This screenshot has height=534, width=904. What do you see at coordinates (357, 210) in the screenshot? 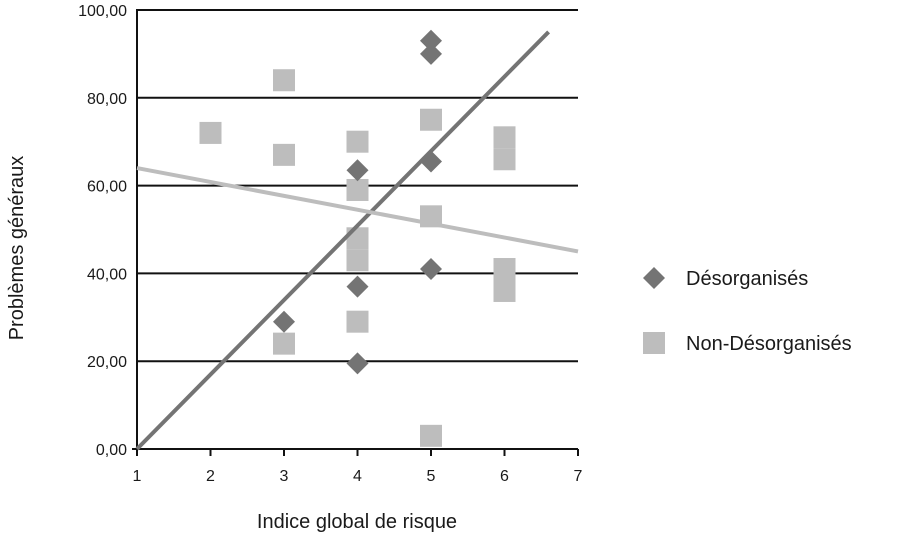
I see `trendline-non-desorganises` at bounding box center [357, 210].